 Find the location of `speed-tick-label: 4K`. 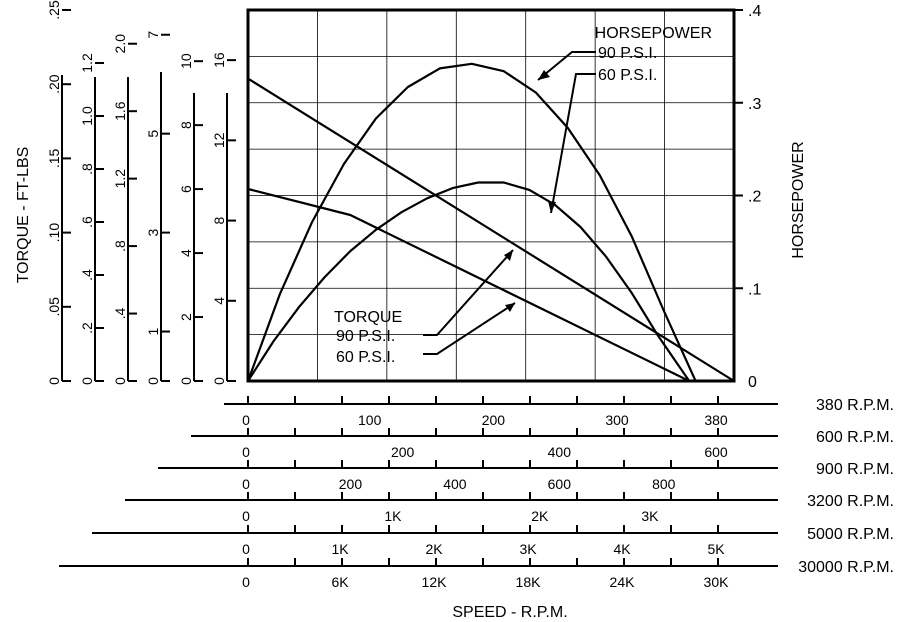

speed-tick-label: 4K is located at coordinates (622, 549).